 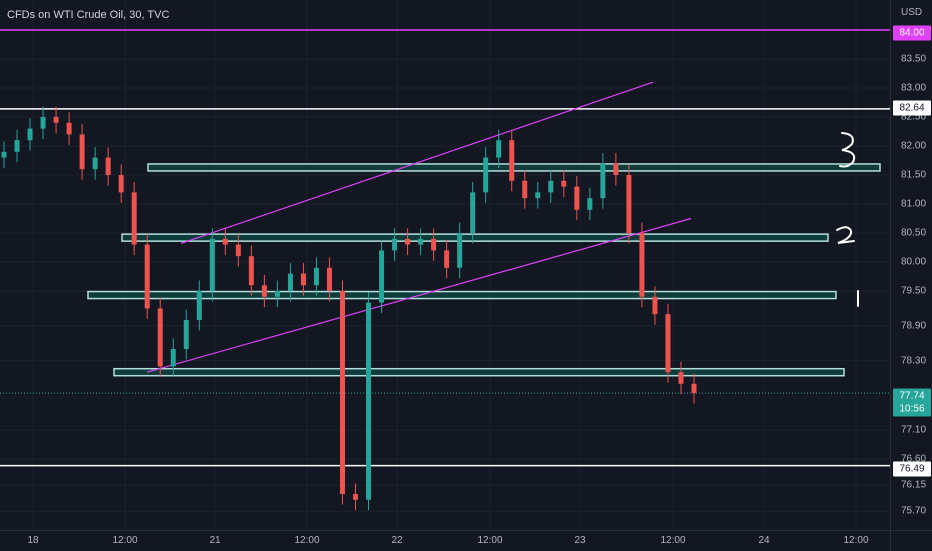 What do you see at coordinates (912, 12) in the screenshot?
I see `currency-label: USD` at bounding box center [912, 12].